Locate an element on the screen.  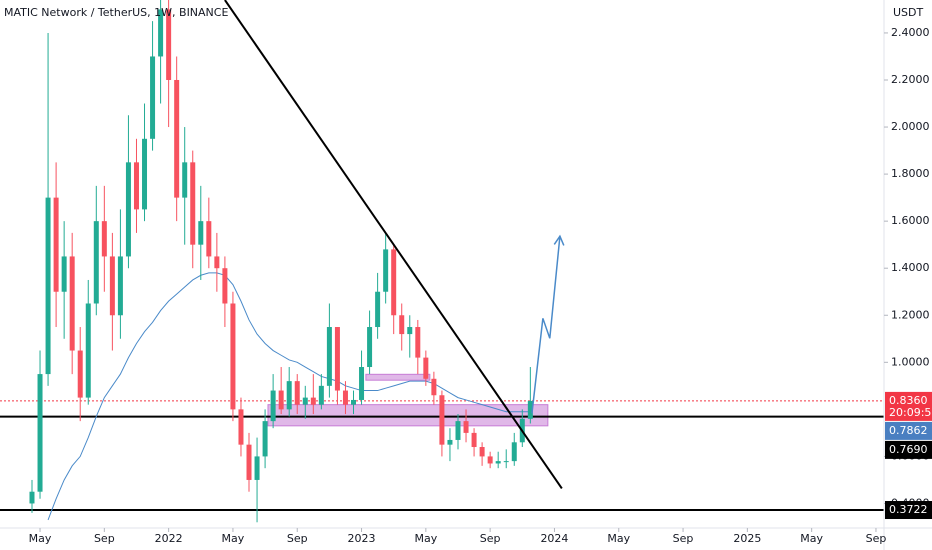
x-tick-label: 2023 is located at coordinates (362, 538).